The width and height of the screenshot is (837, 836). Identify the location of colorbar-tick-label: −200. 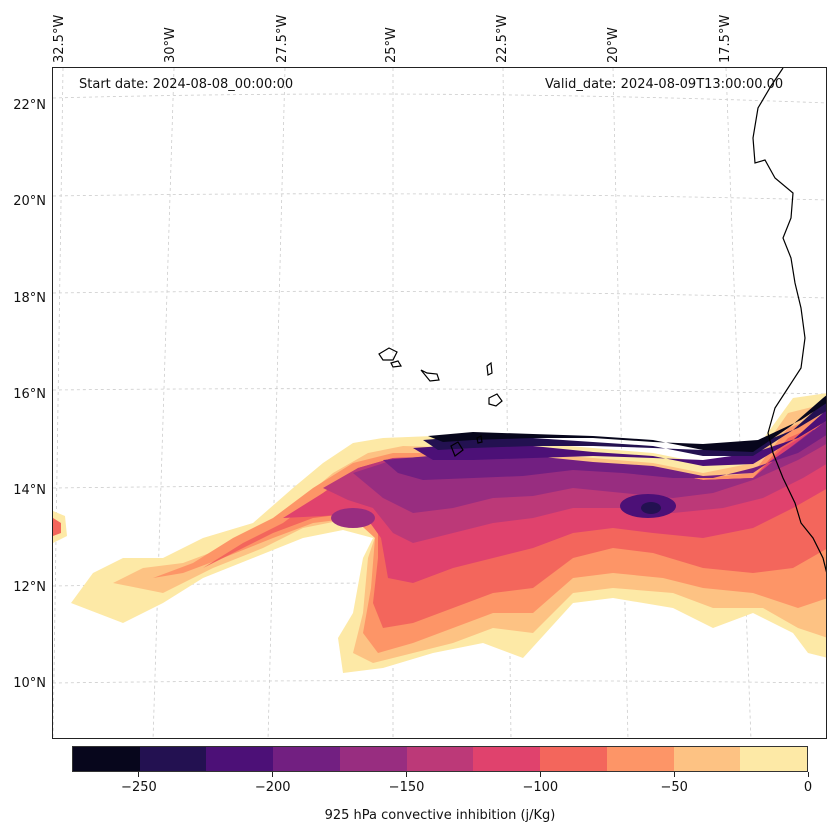
(272, 787).